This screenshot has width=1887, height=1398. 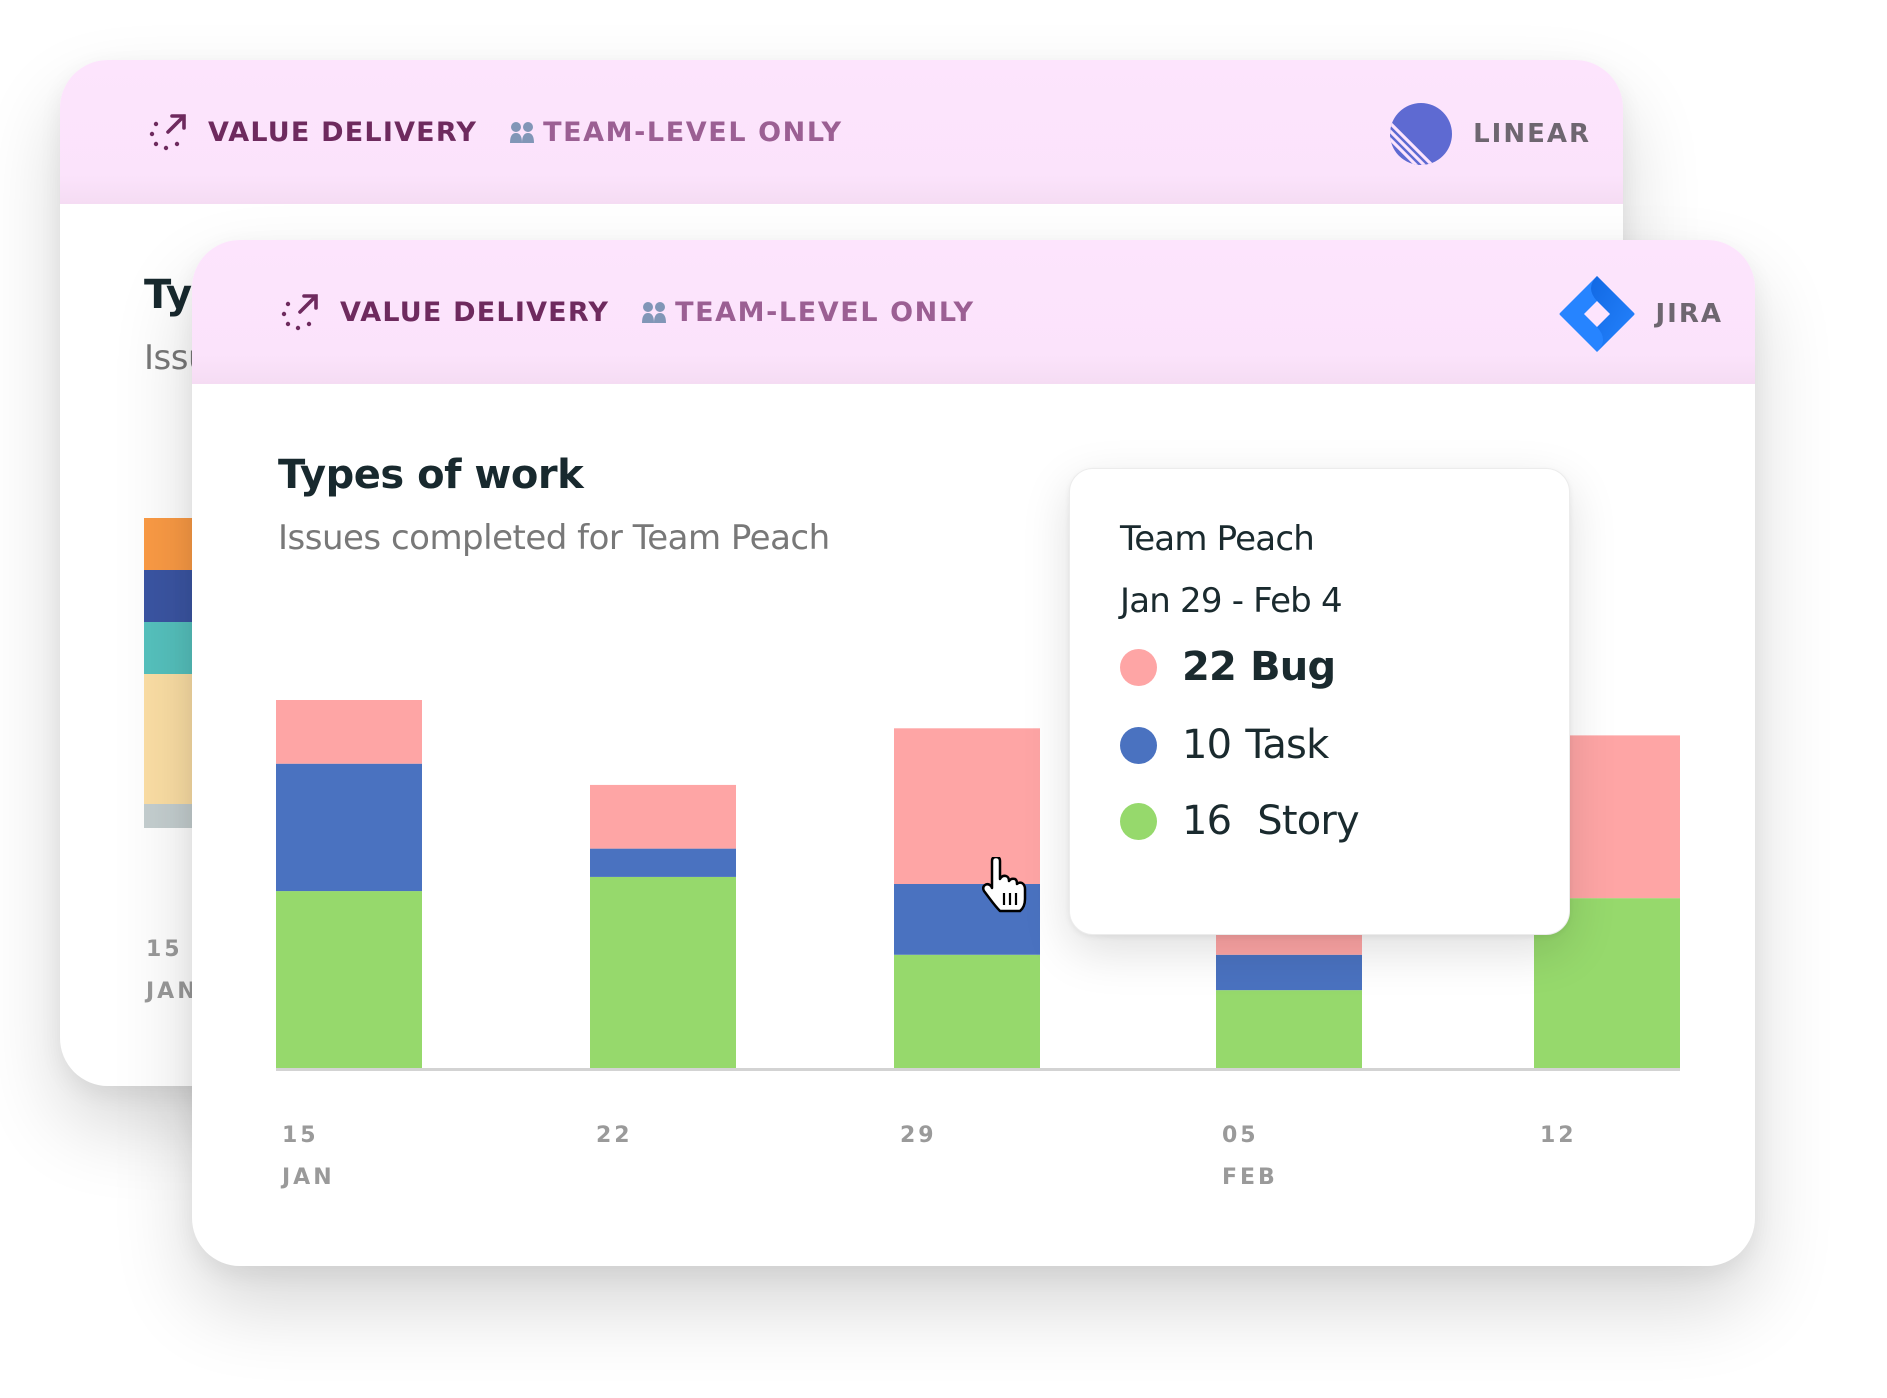 I want to click on tooltip-type: Task, so click(x=1287, y=745).